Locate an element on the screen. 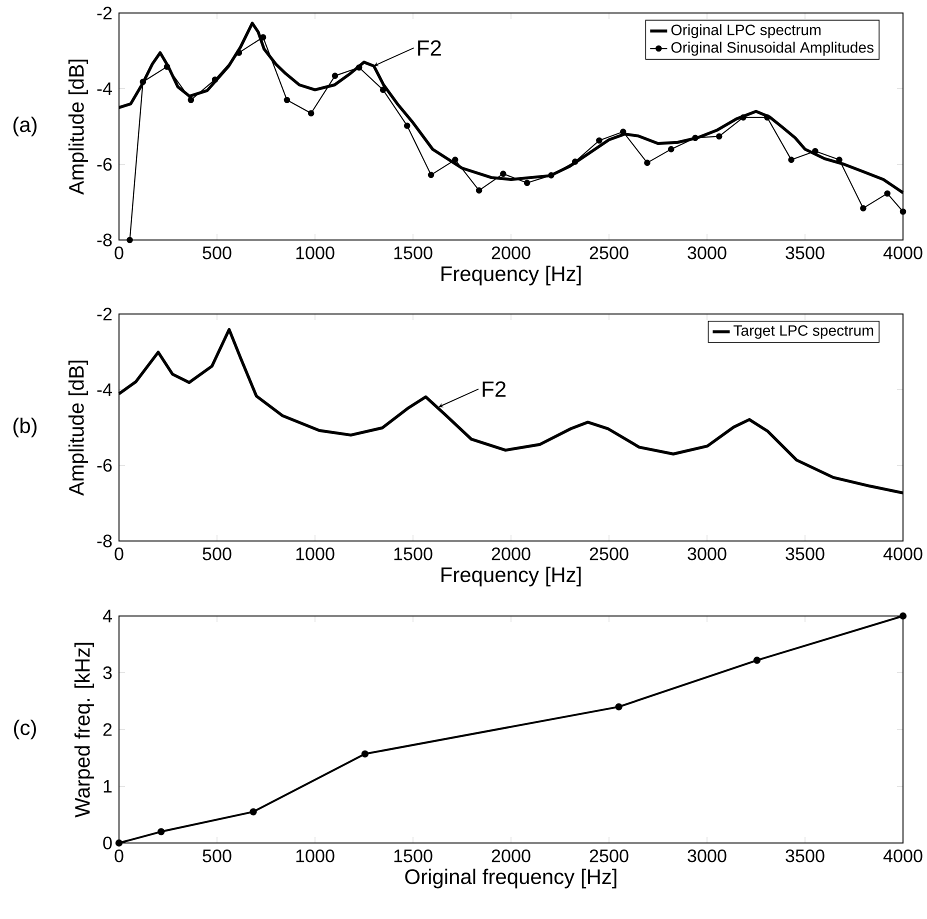 This screenshot has height=919, width=927. legend-label: Target LPC spectrum is located at coordinates (804, 332).